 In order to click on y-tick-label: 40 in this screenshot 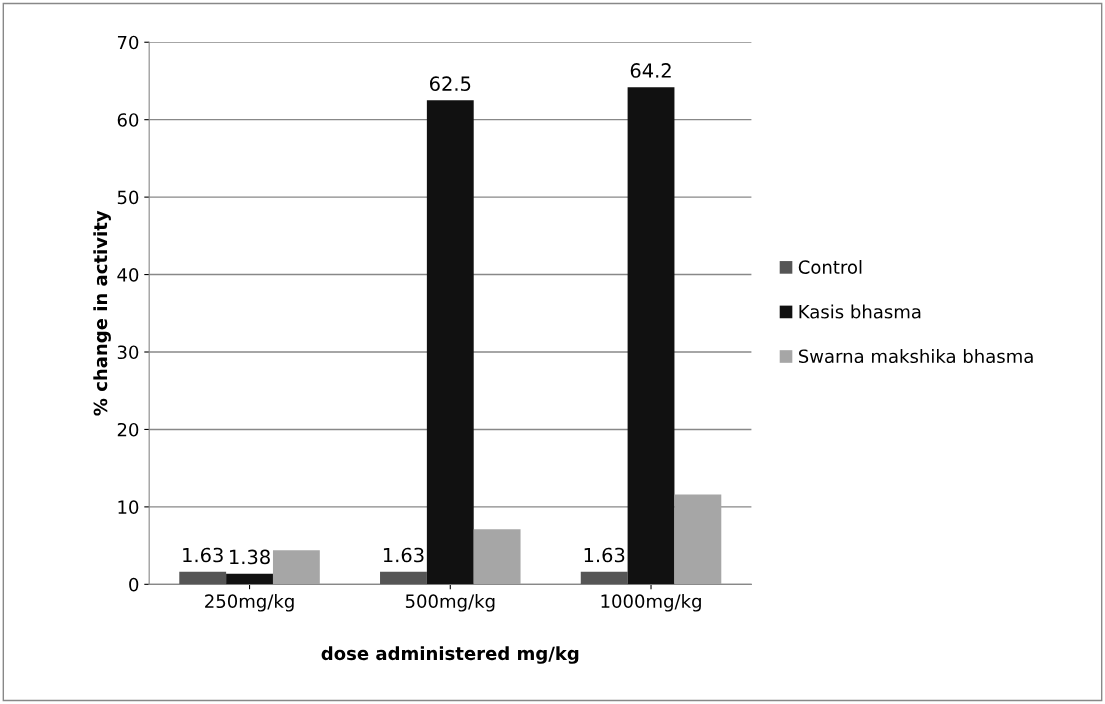, I will do `click(128, 275)`.